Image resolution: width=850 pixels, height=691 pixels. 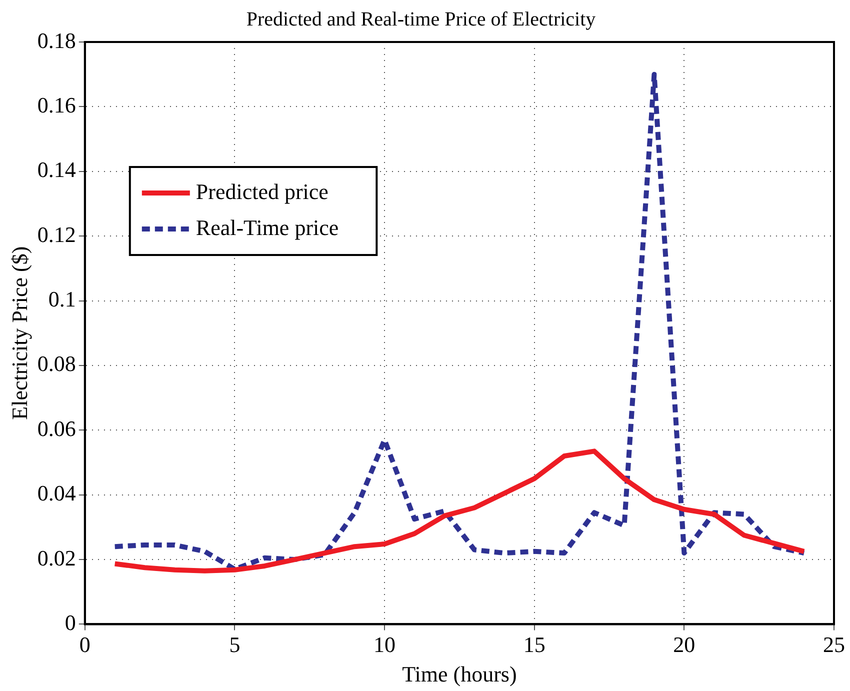 What do you see at coordinates (62, 299) in the screenshot?
I see `y-tick-label: 0.1` at bounding box center [62, 299].